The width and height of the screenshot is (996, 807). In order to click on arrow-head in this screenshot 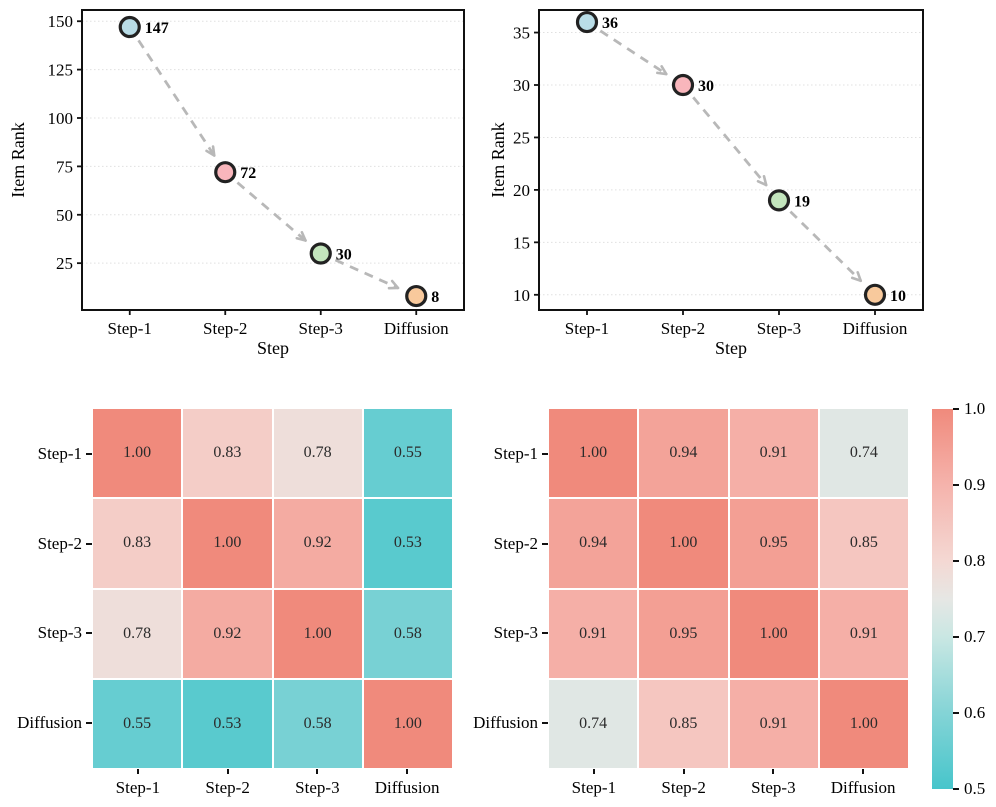, I will do `click(303, 236)`.